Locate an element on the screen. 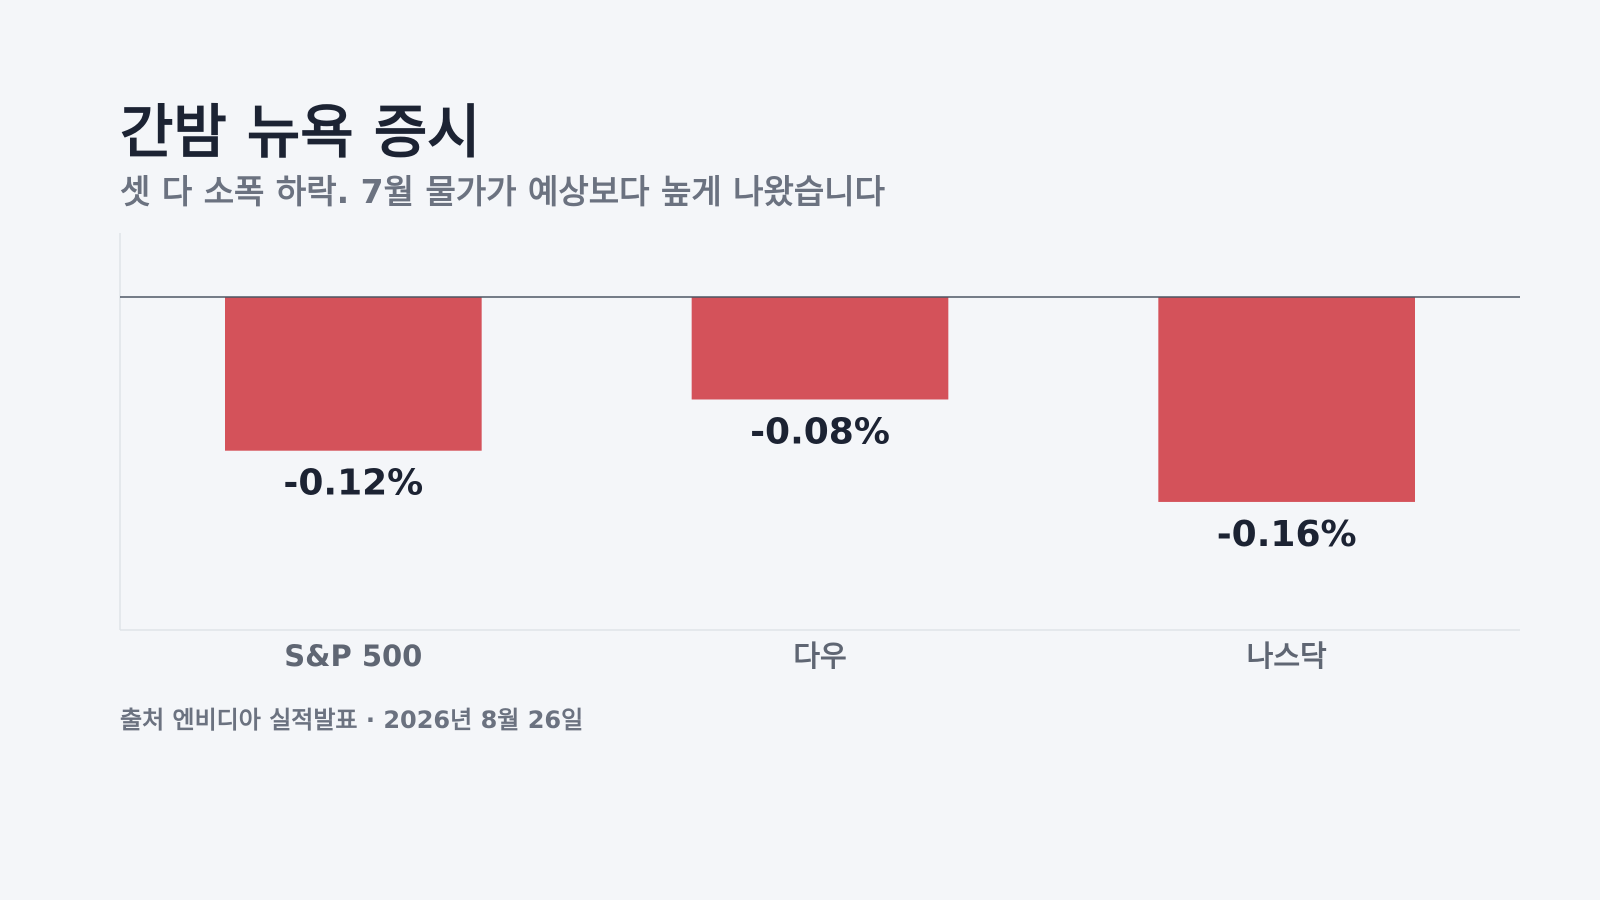  x-tick-label: 다우 is located at coordinates (819, 656).